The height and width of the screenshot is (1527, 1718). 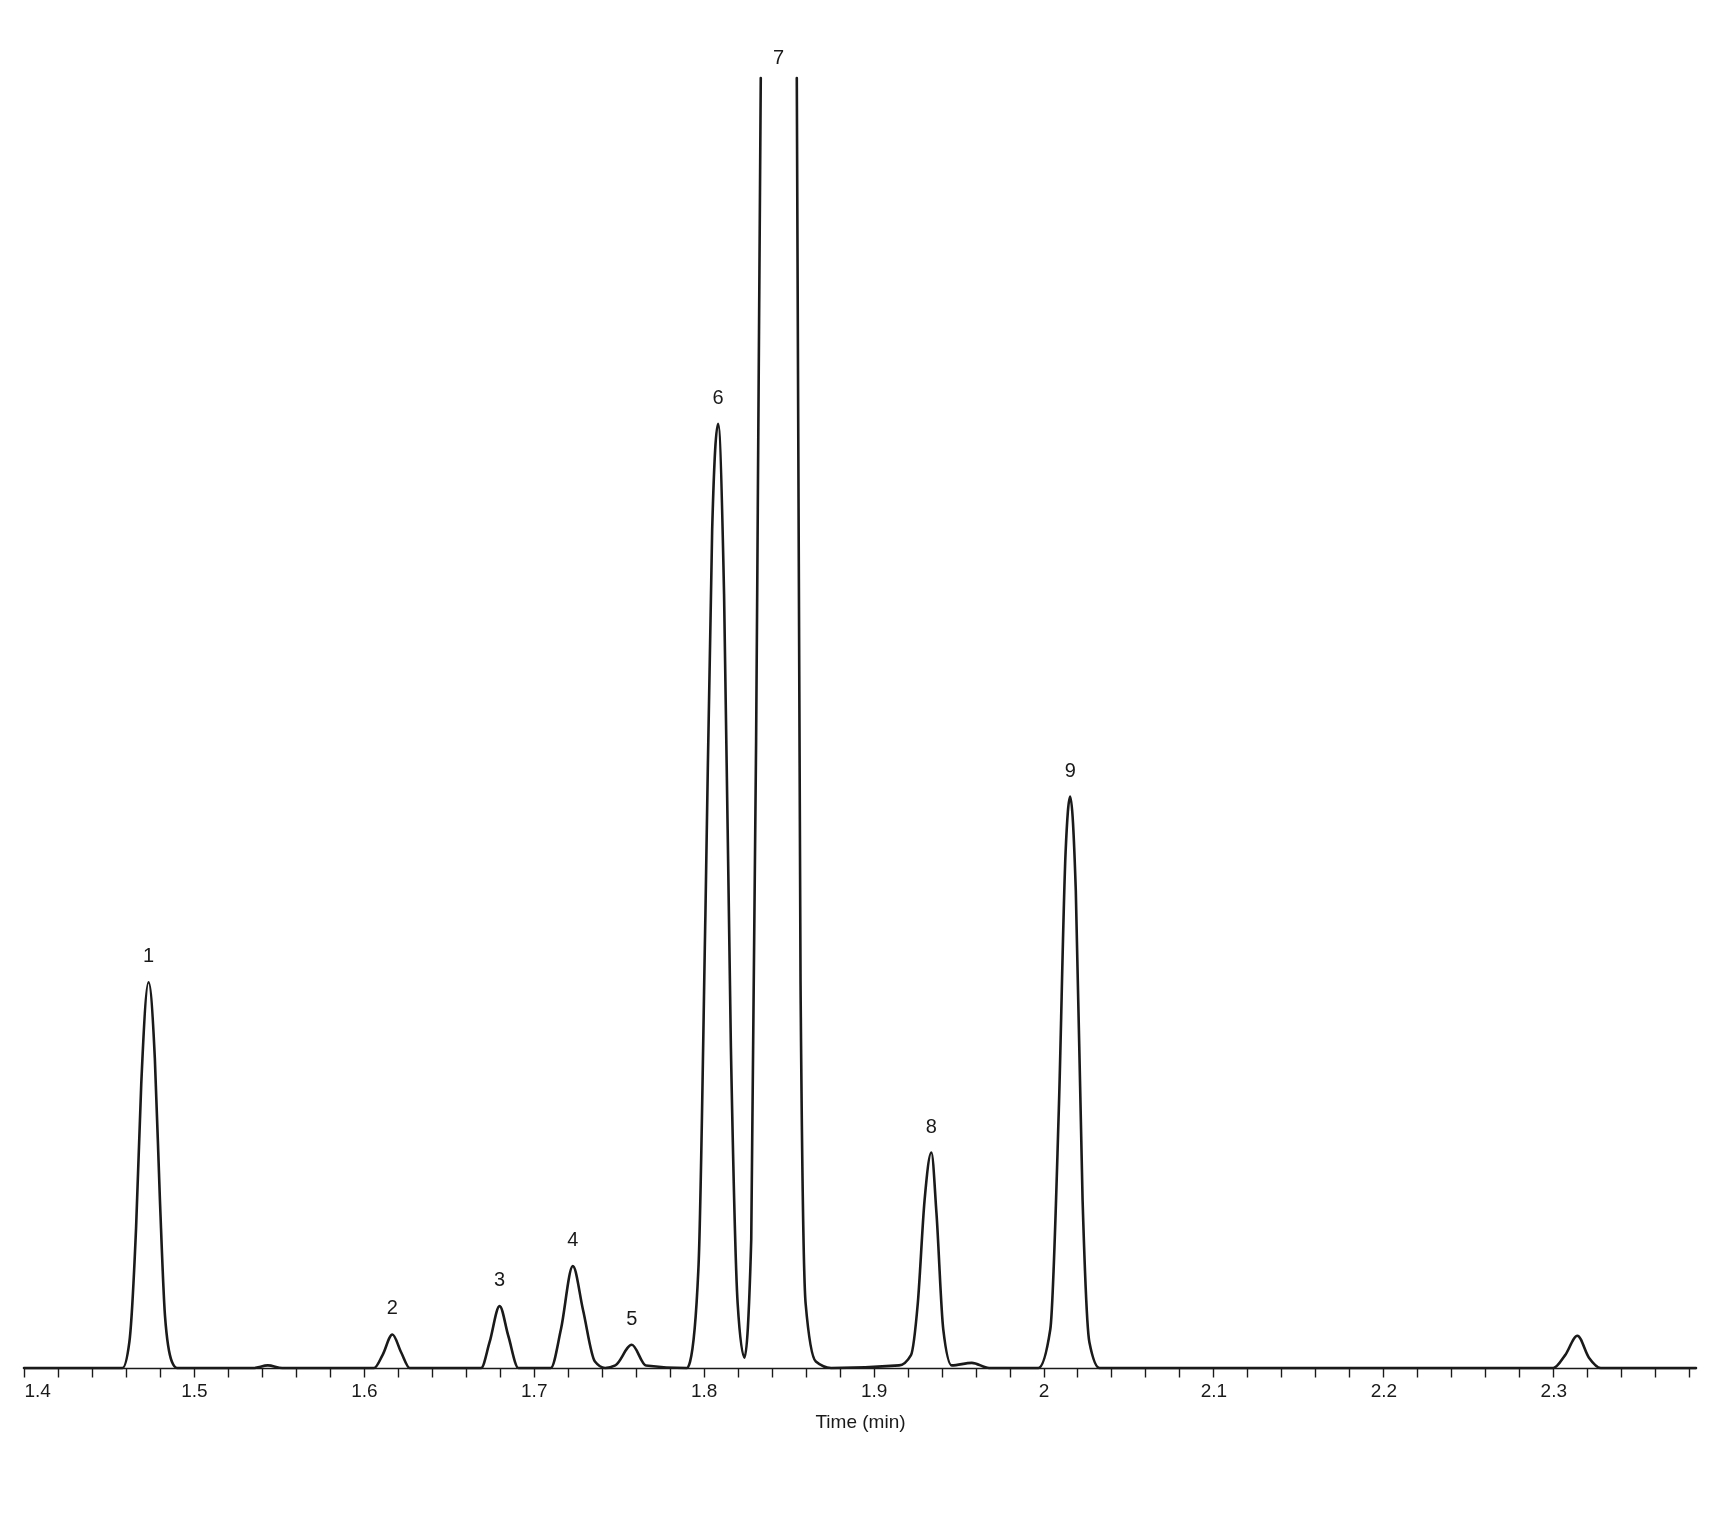 What do you see at coordinates (38, 1390) in the screenshot?
I see `x-tick-label: 1.4` at bounding box center [38, 1390].